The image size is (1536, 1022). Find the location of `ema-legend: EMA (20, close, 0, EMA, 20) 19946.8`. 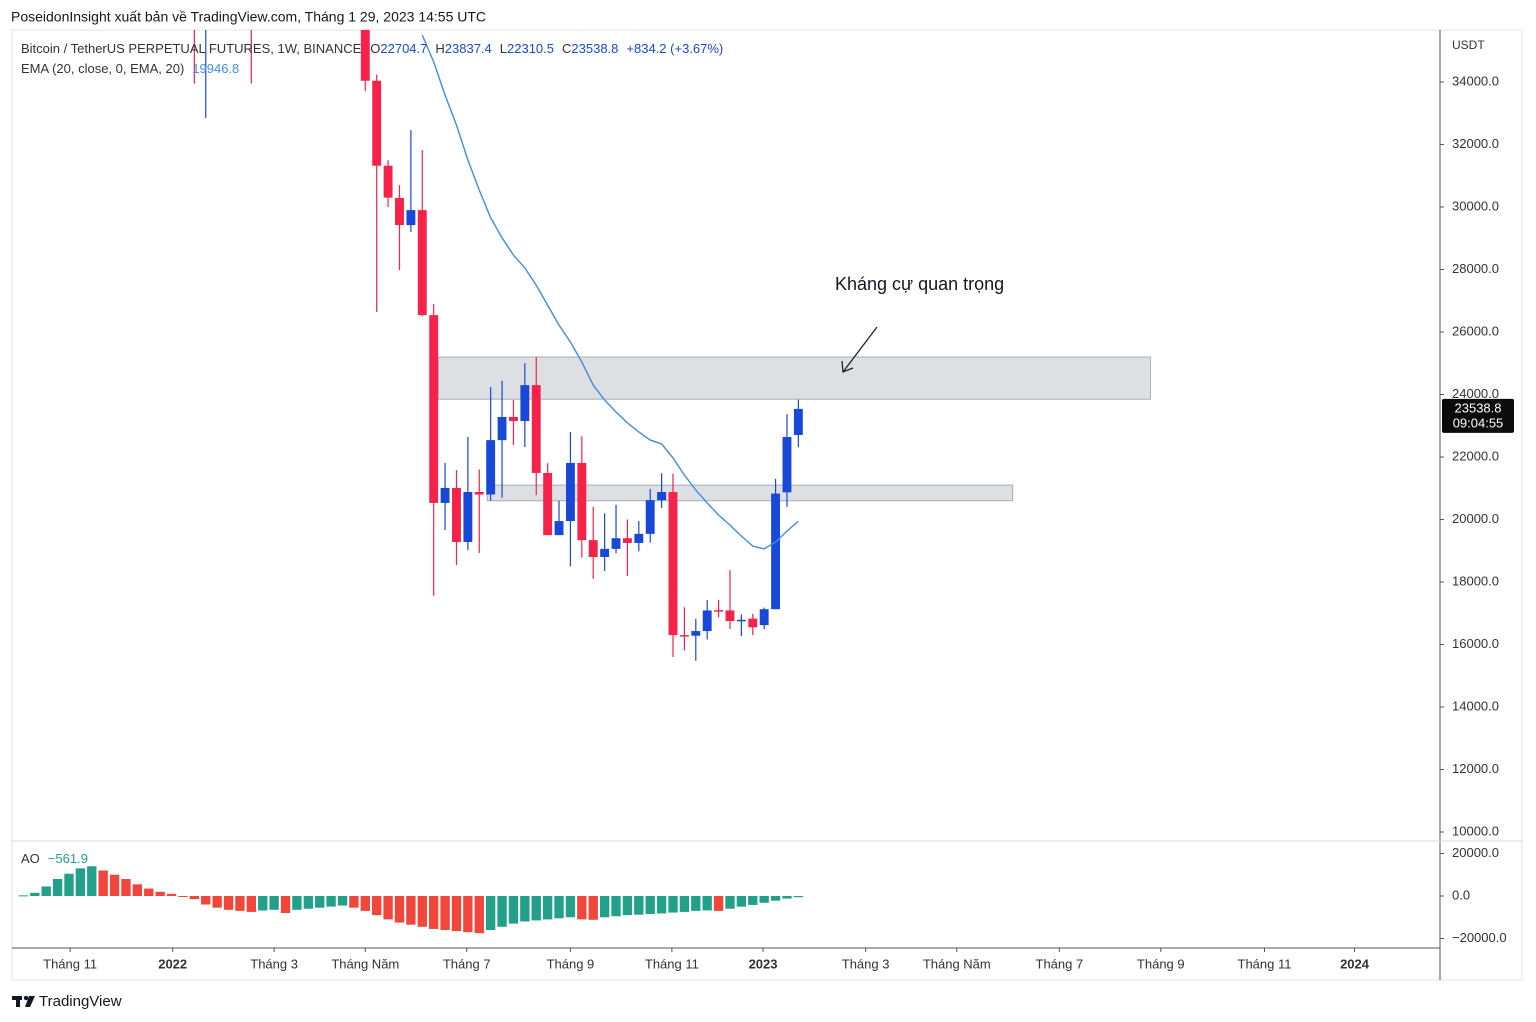

ema-legend: EMA (20, close, 0, EMA, 20) 19946.8 is located at coordinates (130, 68).